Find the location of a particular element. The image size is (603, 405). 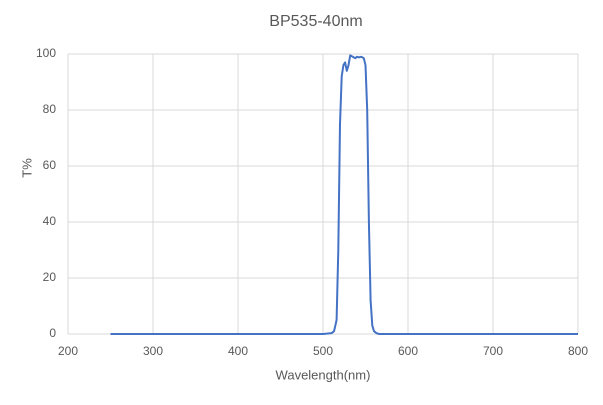

y-tick-label: 100 is located at coordinates (46, 53).